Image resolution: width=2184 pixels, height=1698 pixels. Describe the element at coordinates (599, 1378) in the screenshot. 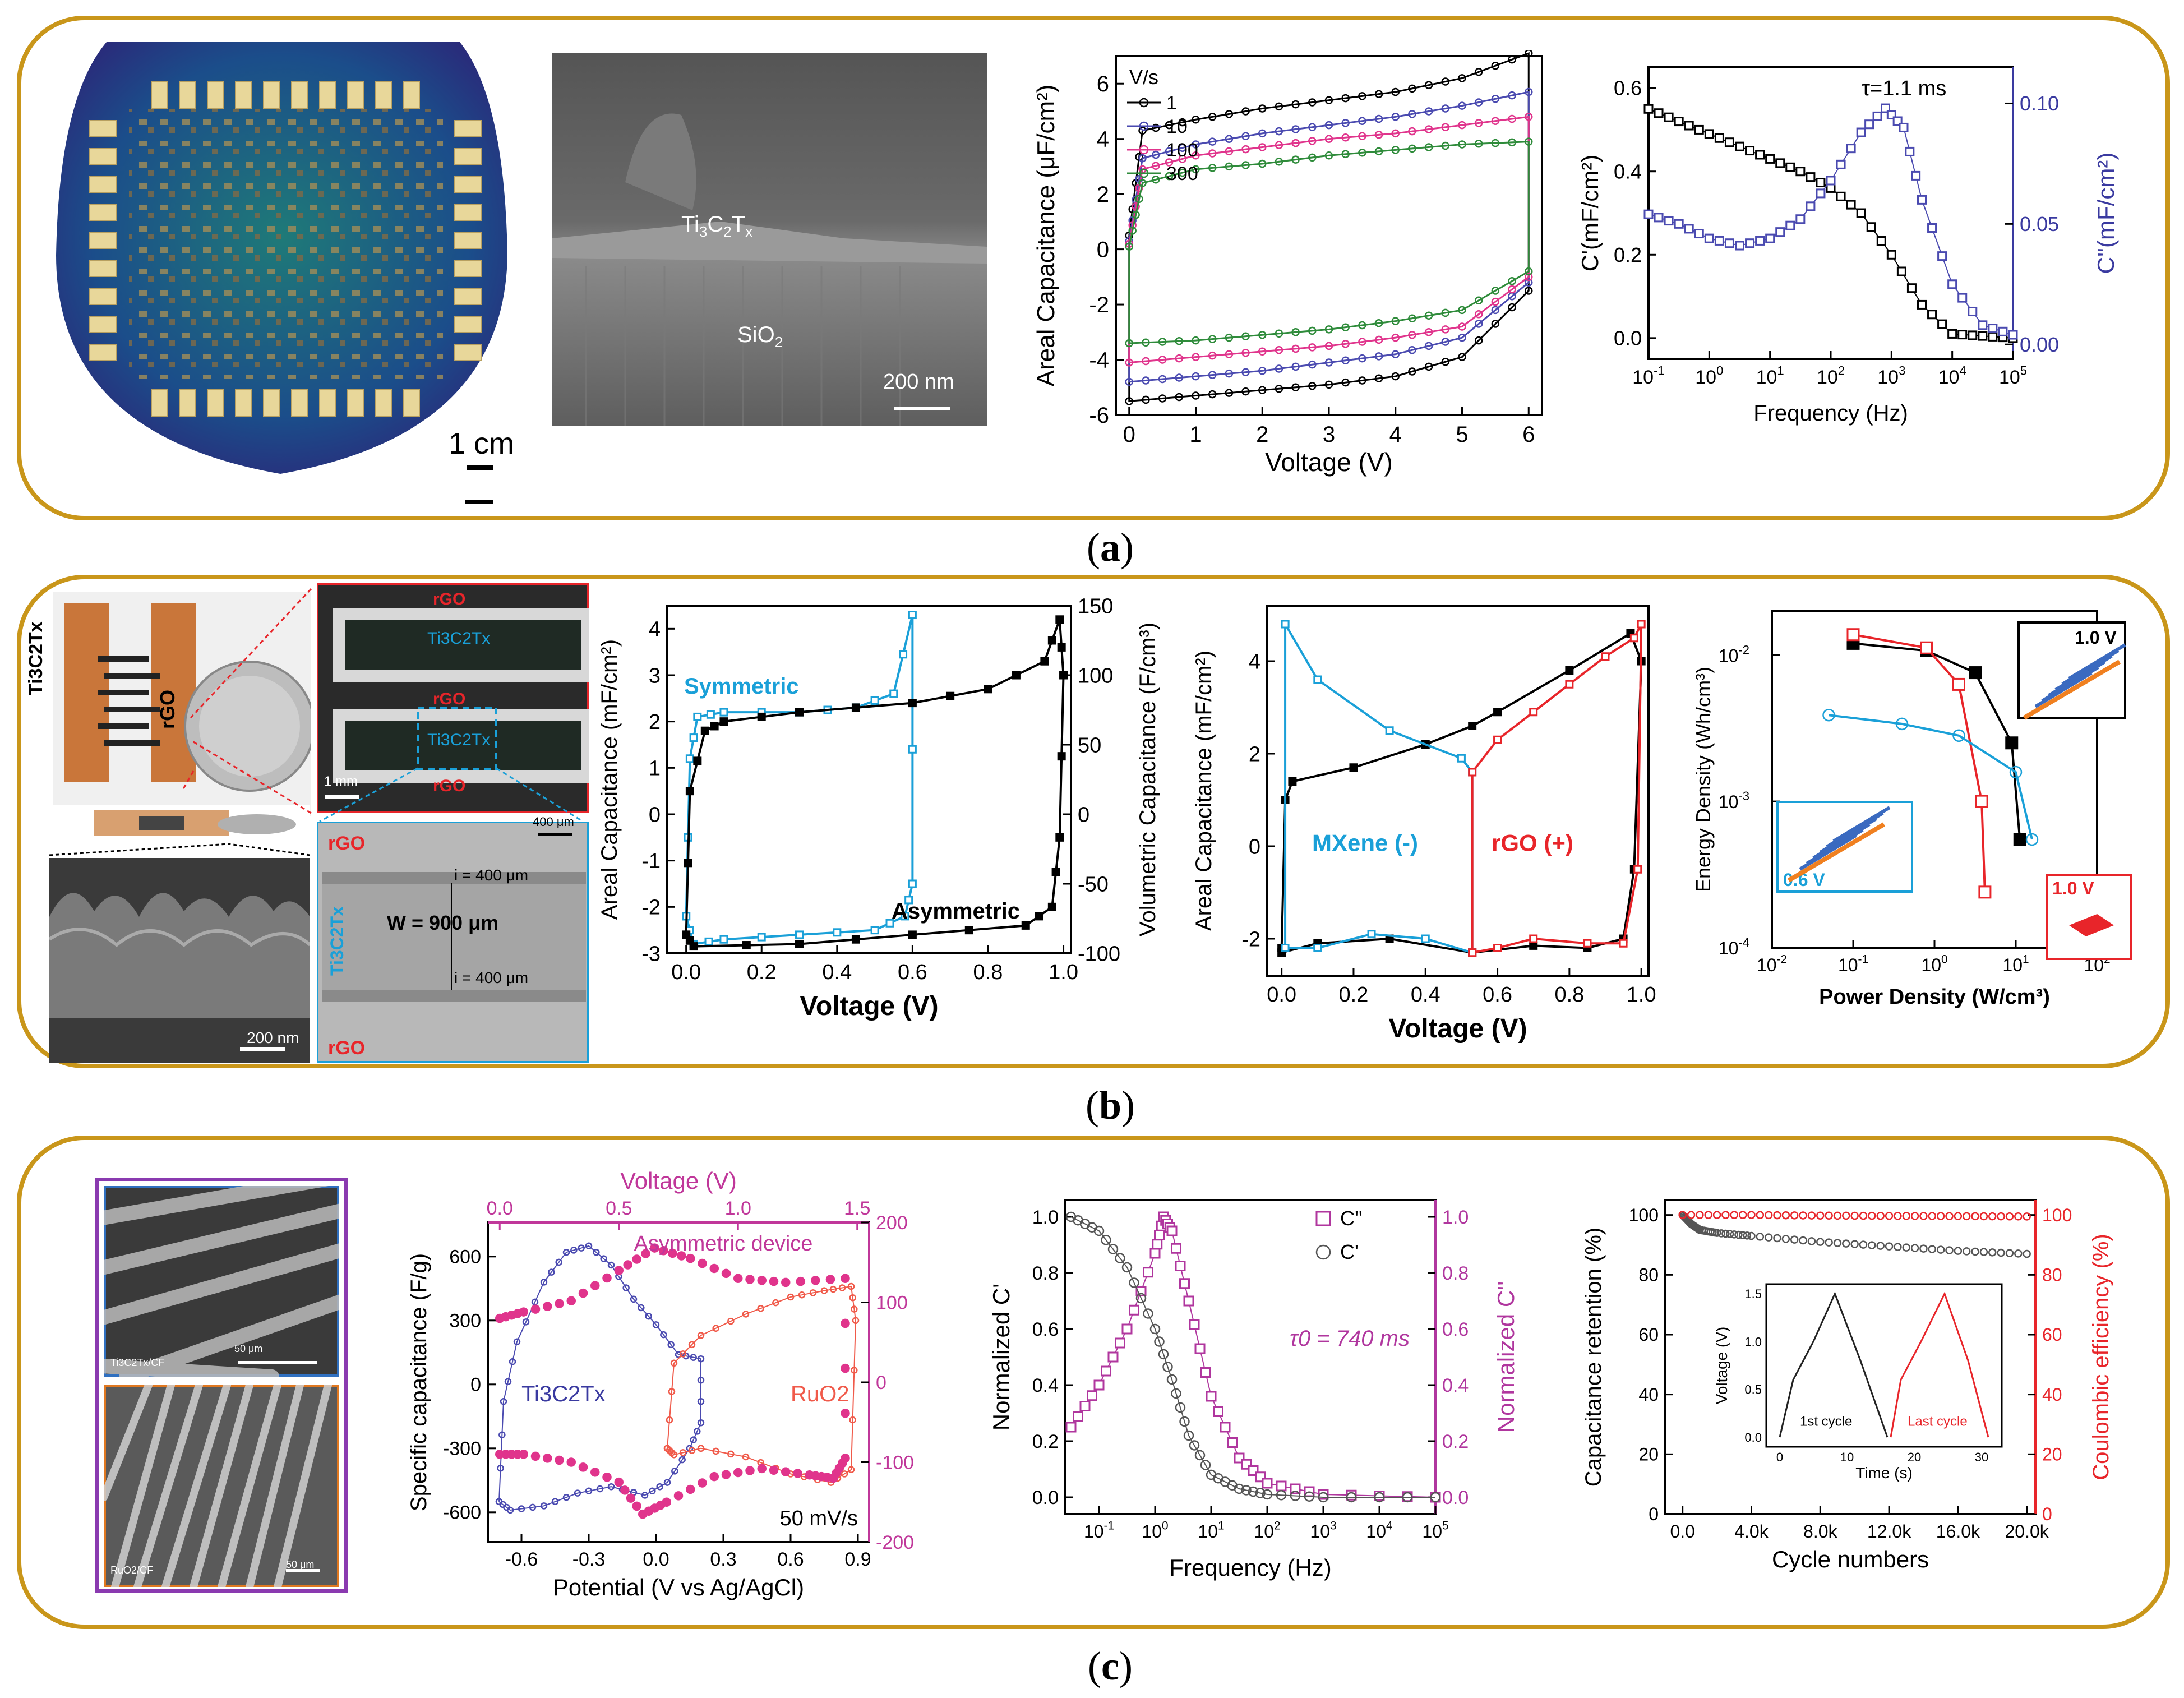

I see `curve-Ti3C2Tx` at that location.